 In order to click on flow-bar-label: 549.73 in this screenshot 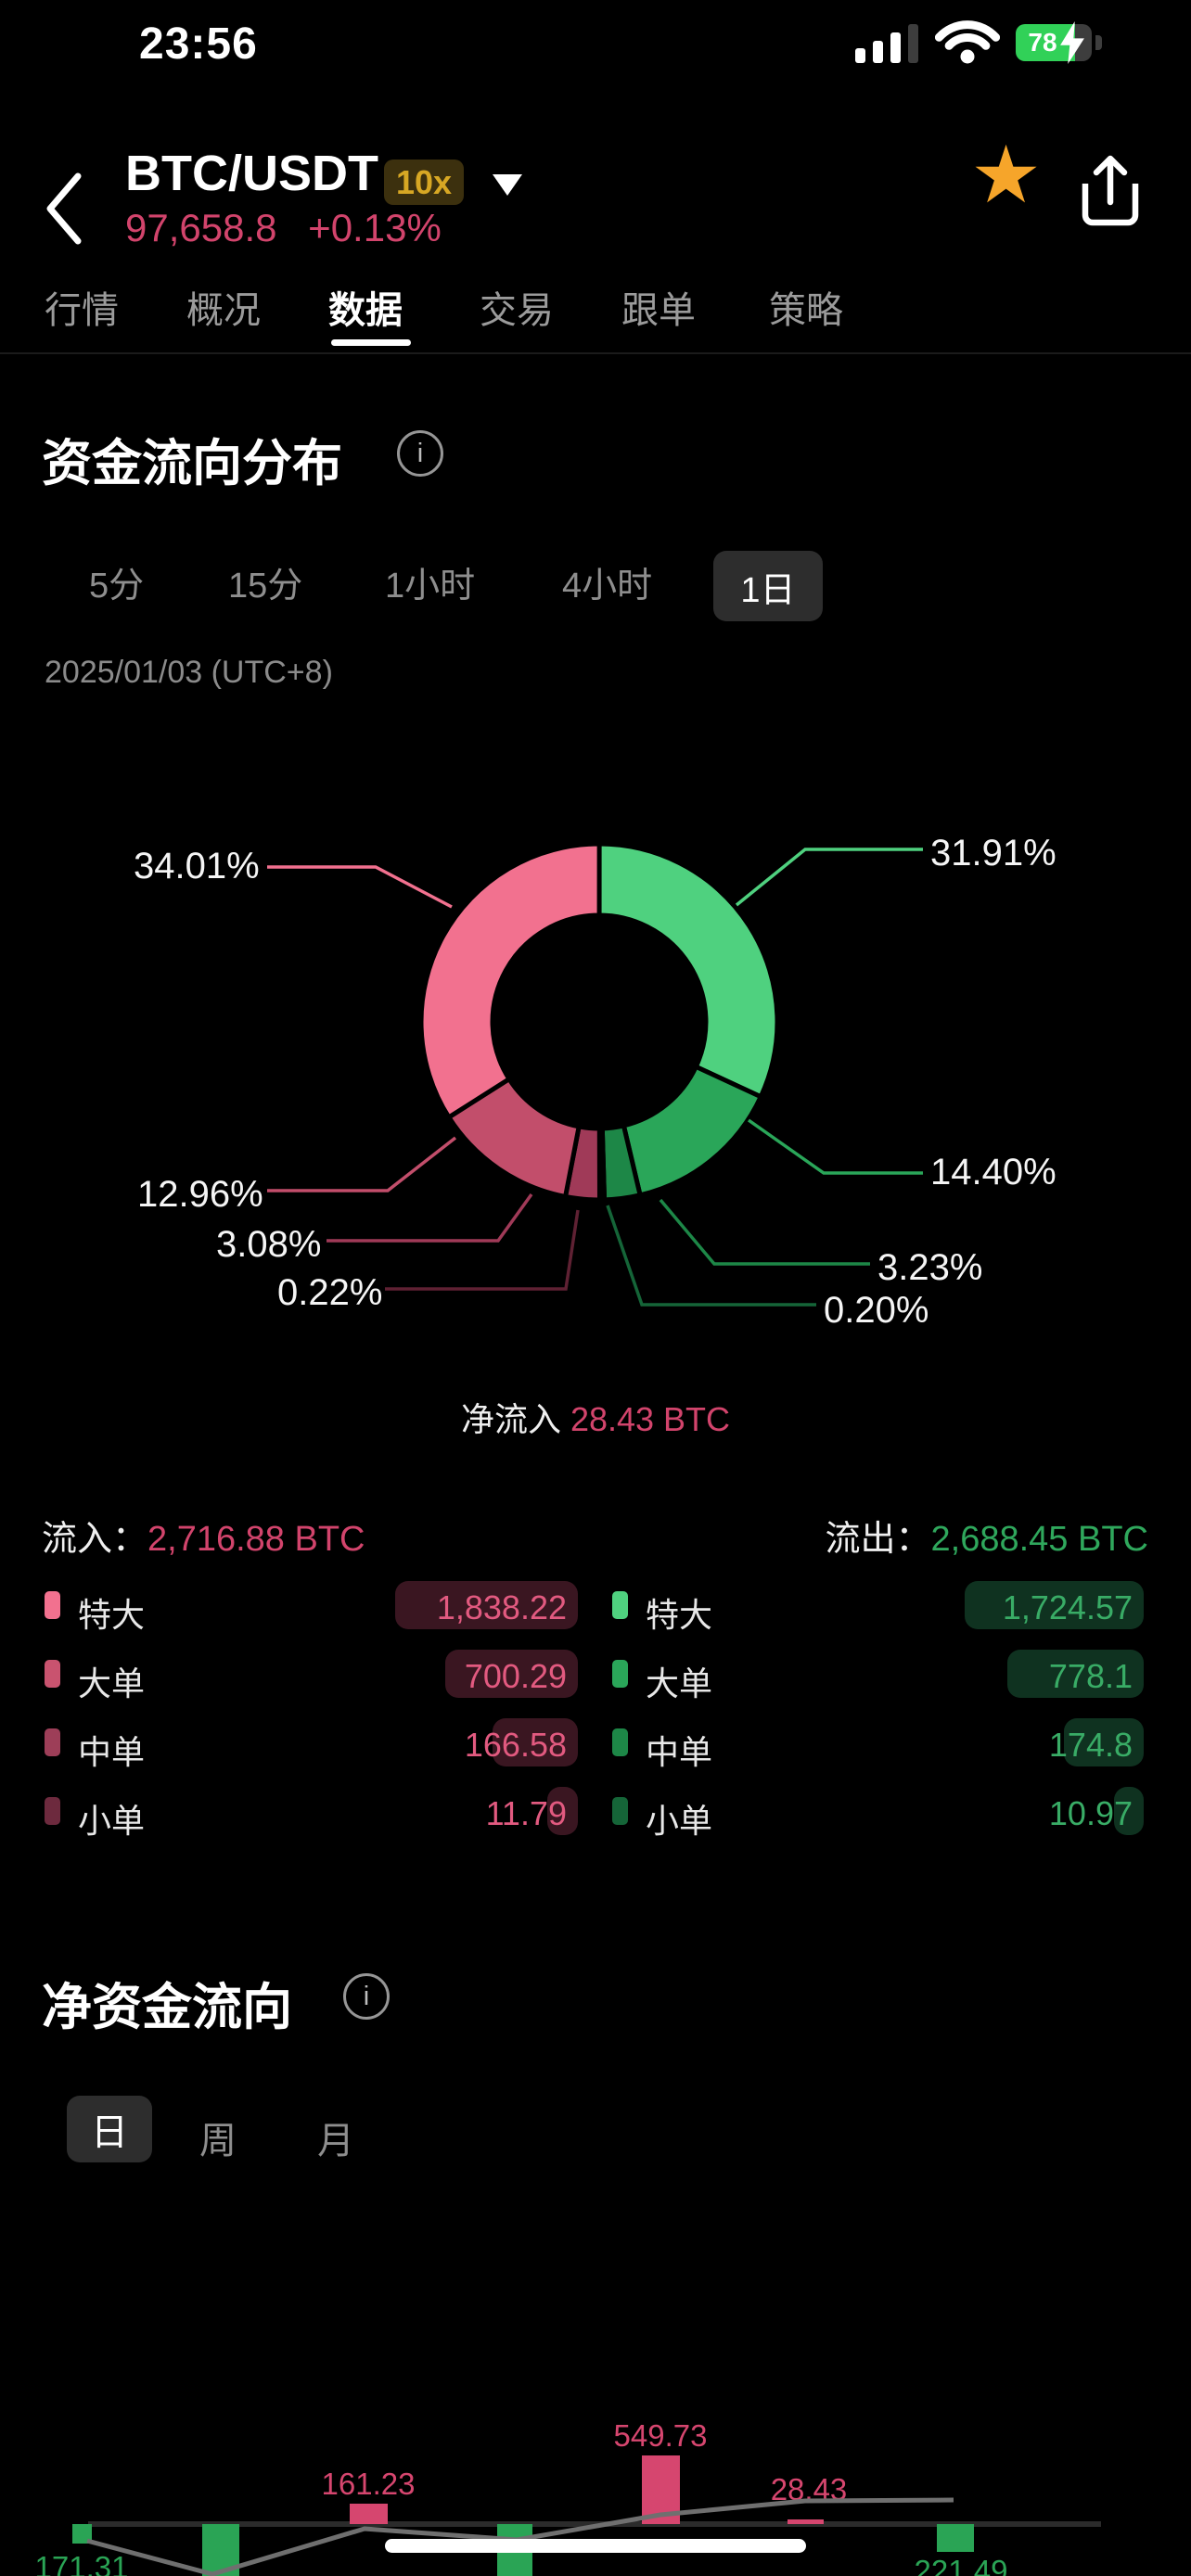, I will do `click(661, 2435)`.